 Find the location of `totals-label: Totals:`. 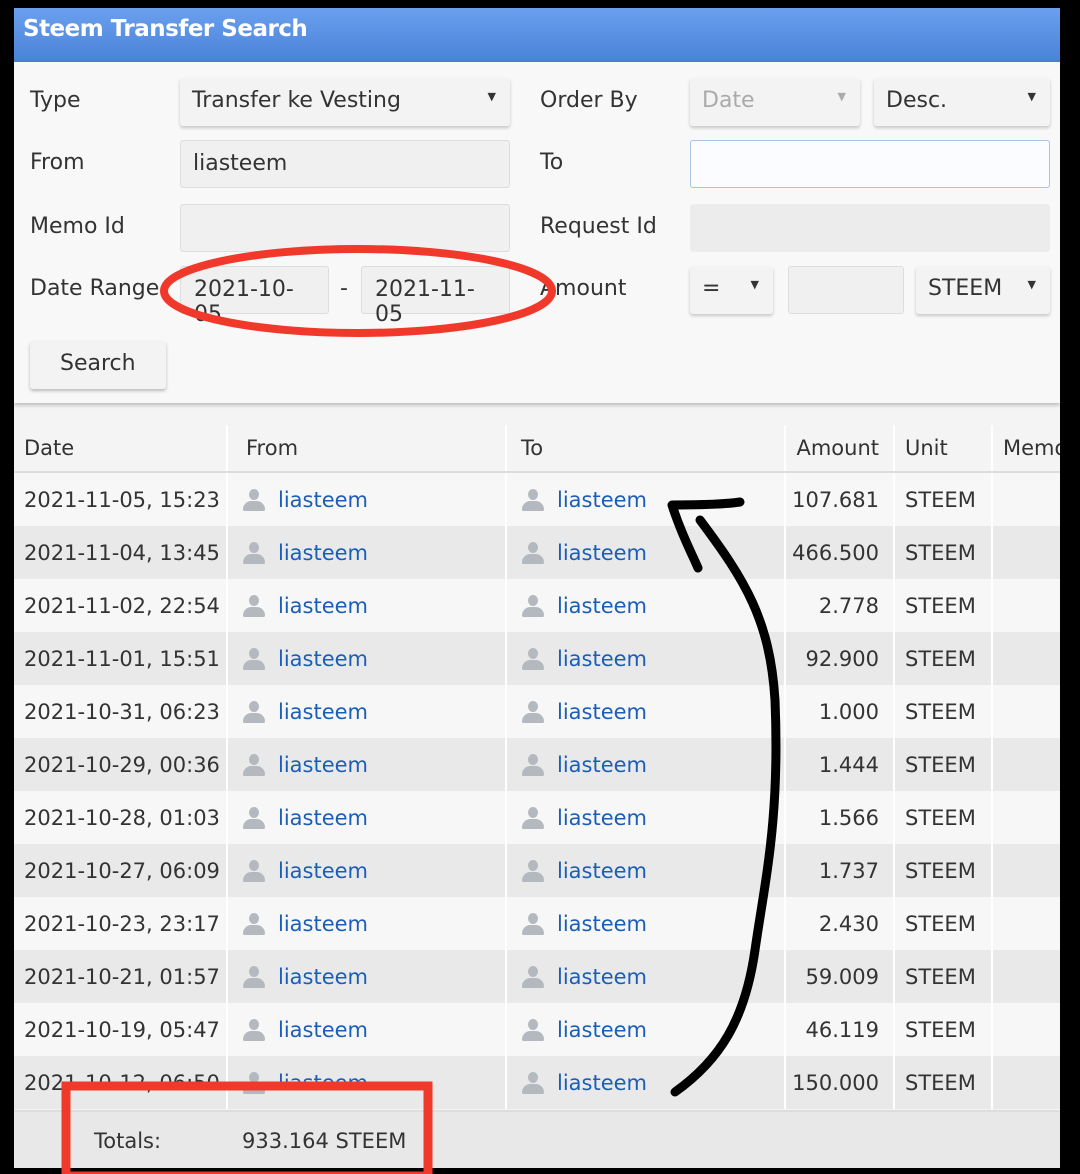

totals-label: Totals: is located at coordinates (128, 1141).